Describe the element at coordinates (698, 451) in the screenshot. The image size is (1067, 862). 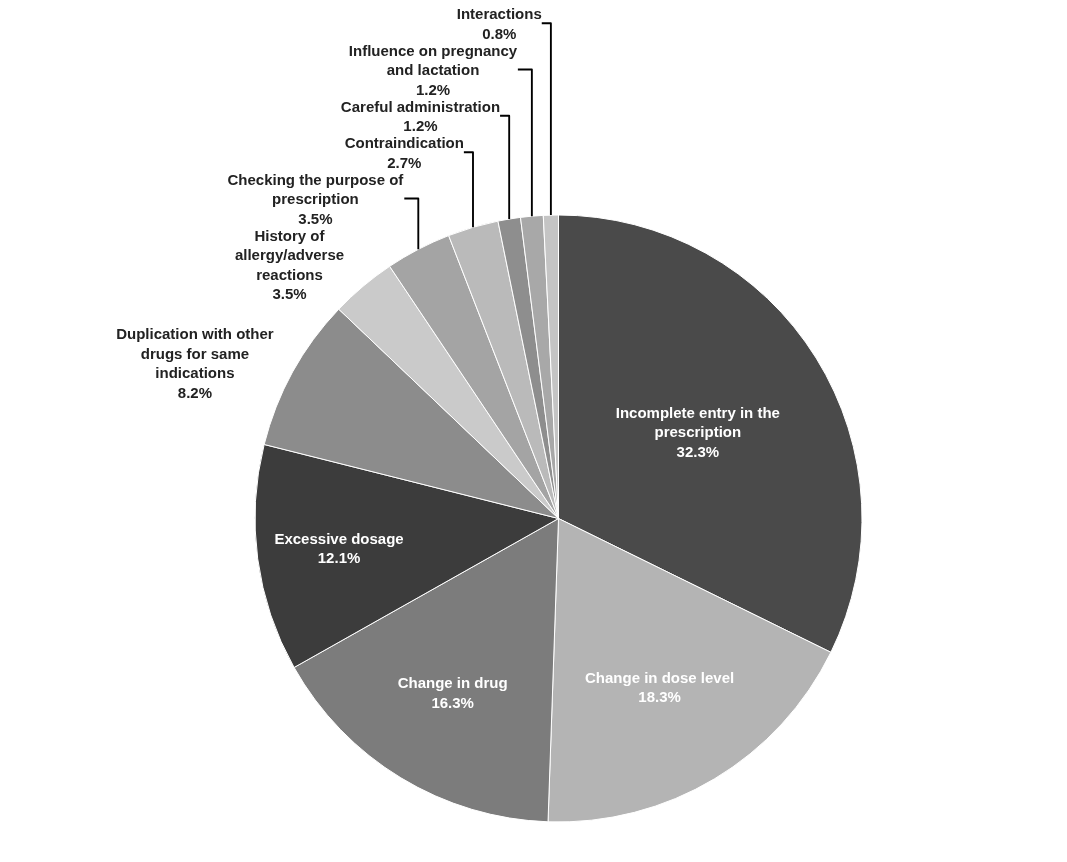
I see `data-label: 32.3%` at that location.